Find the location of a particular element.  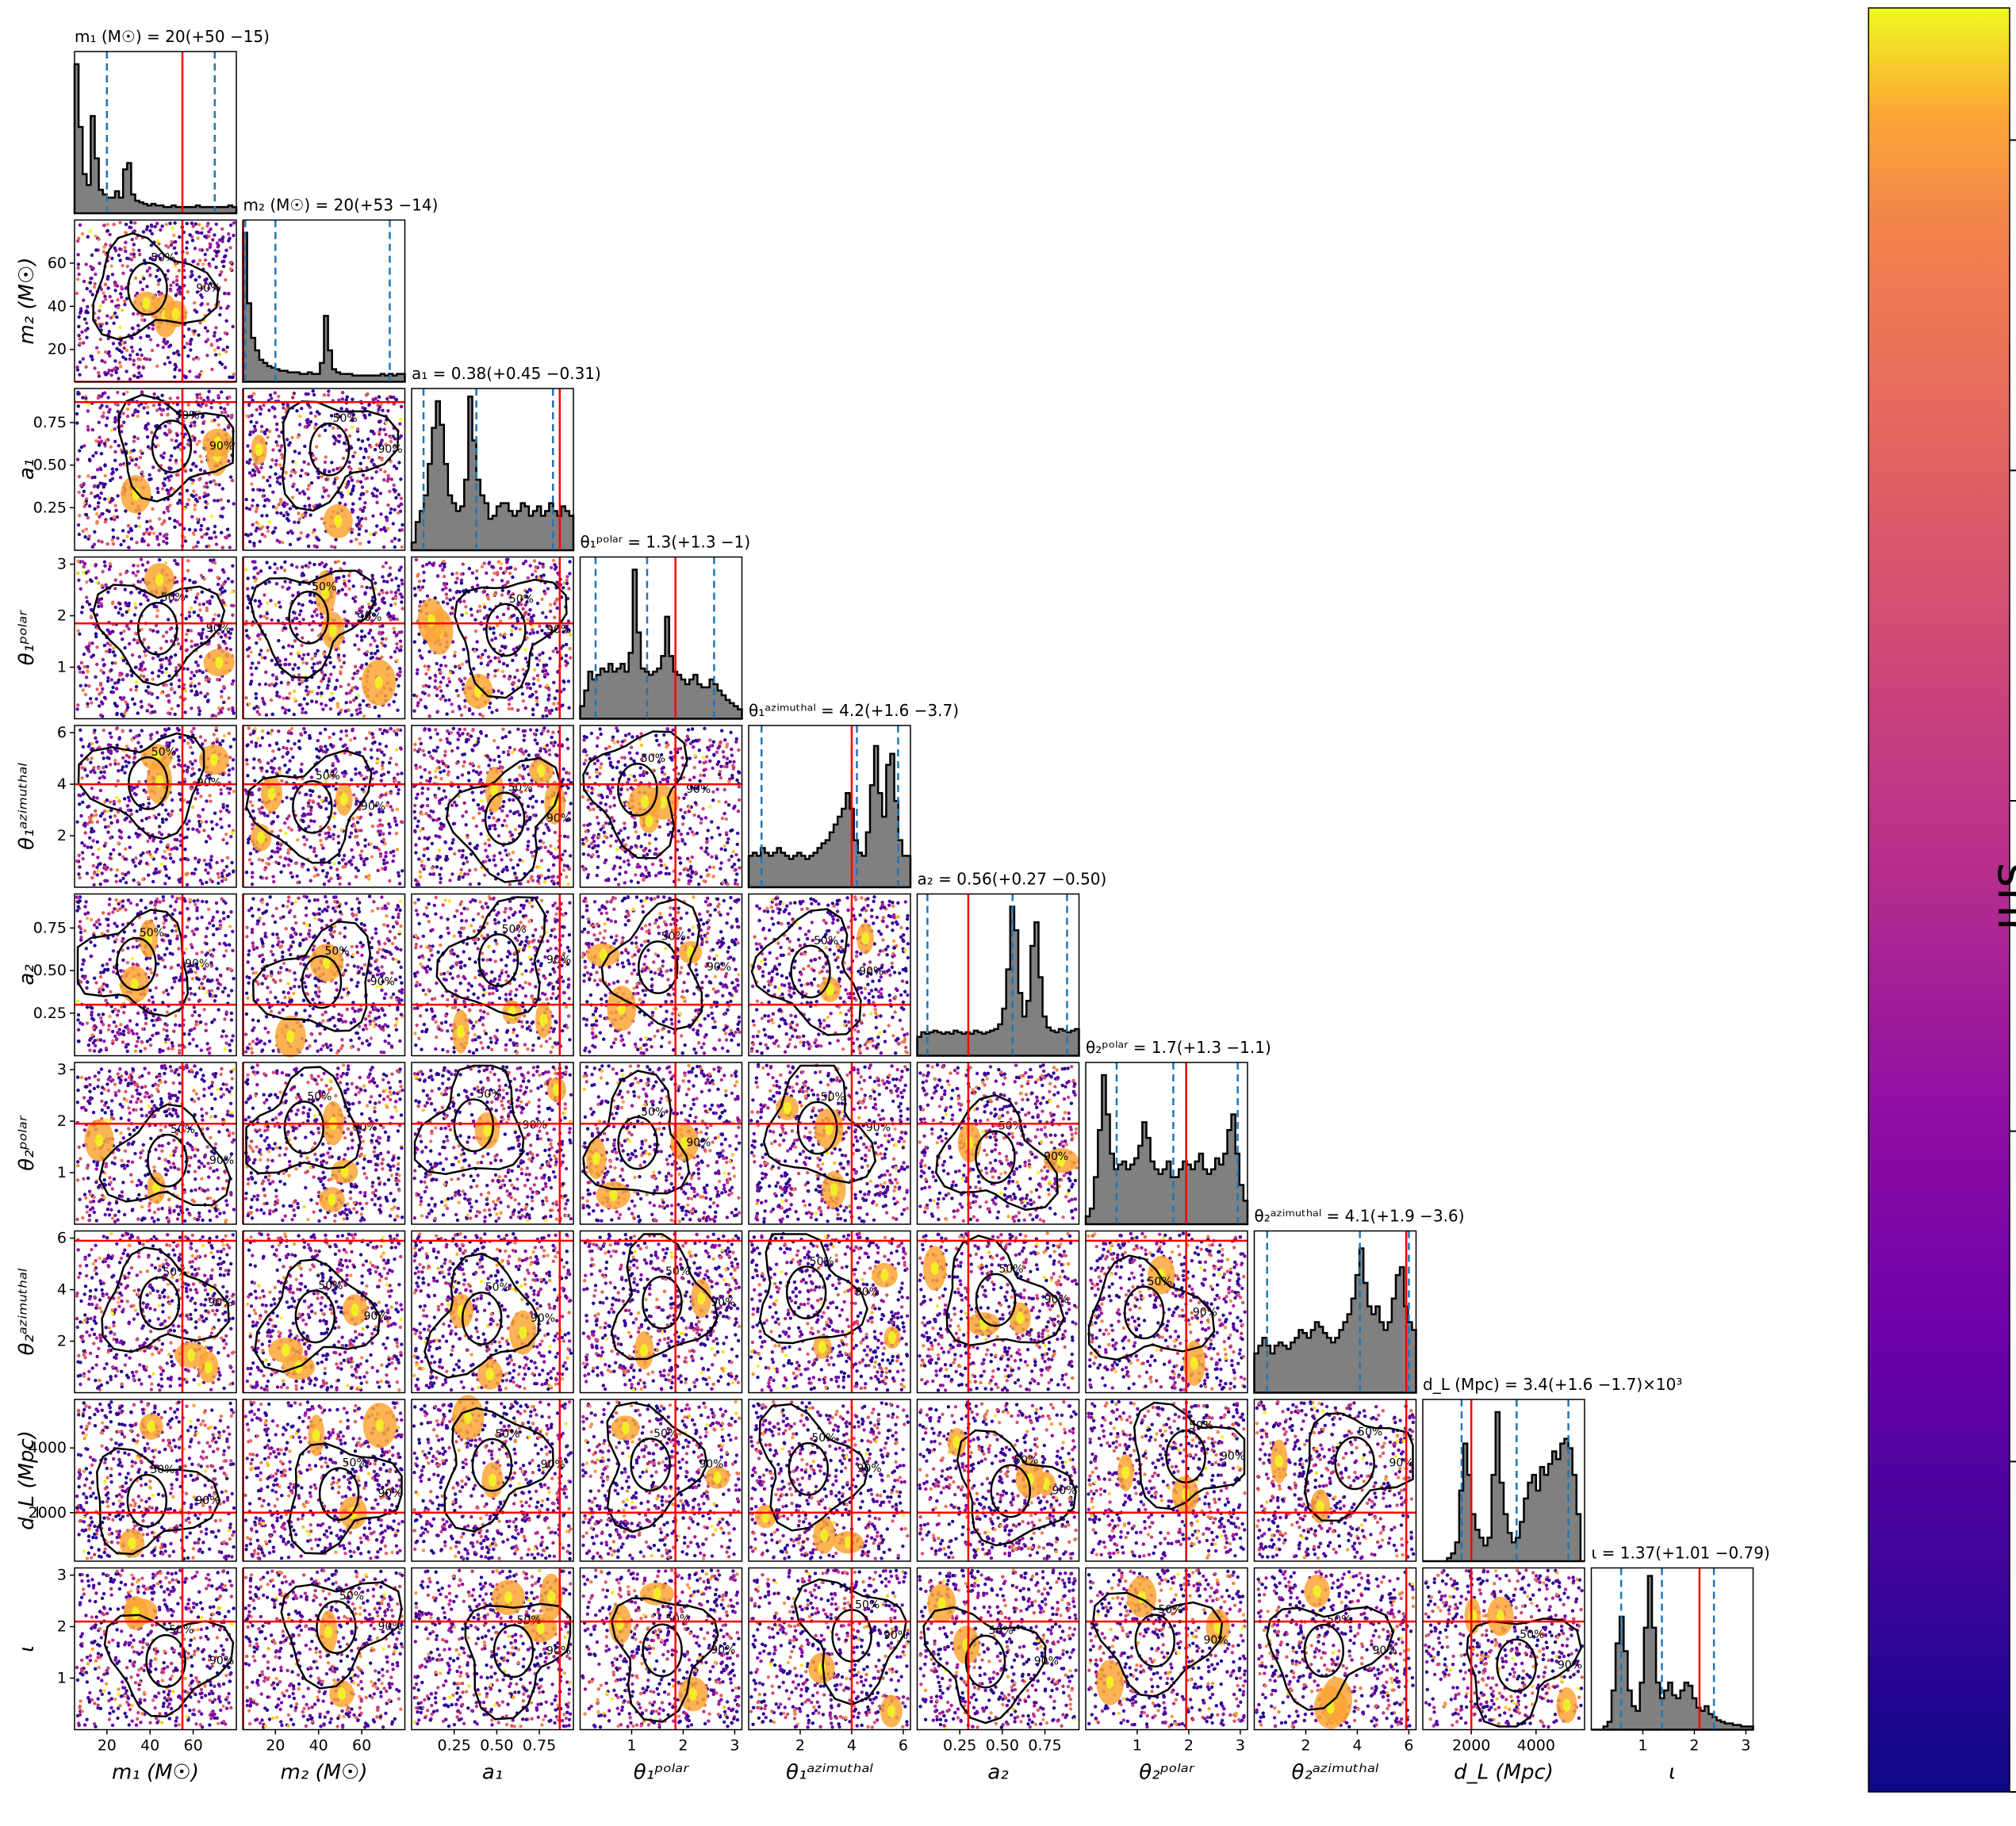

x-tick-label: 60 is located at coordinates (361, 1746).